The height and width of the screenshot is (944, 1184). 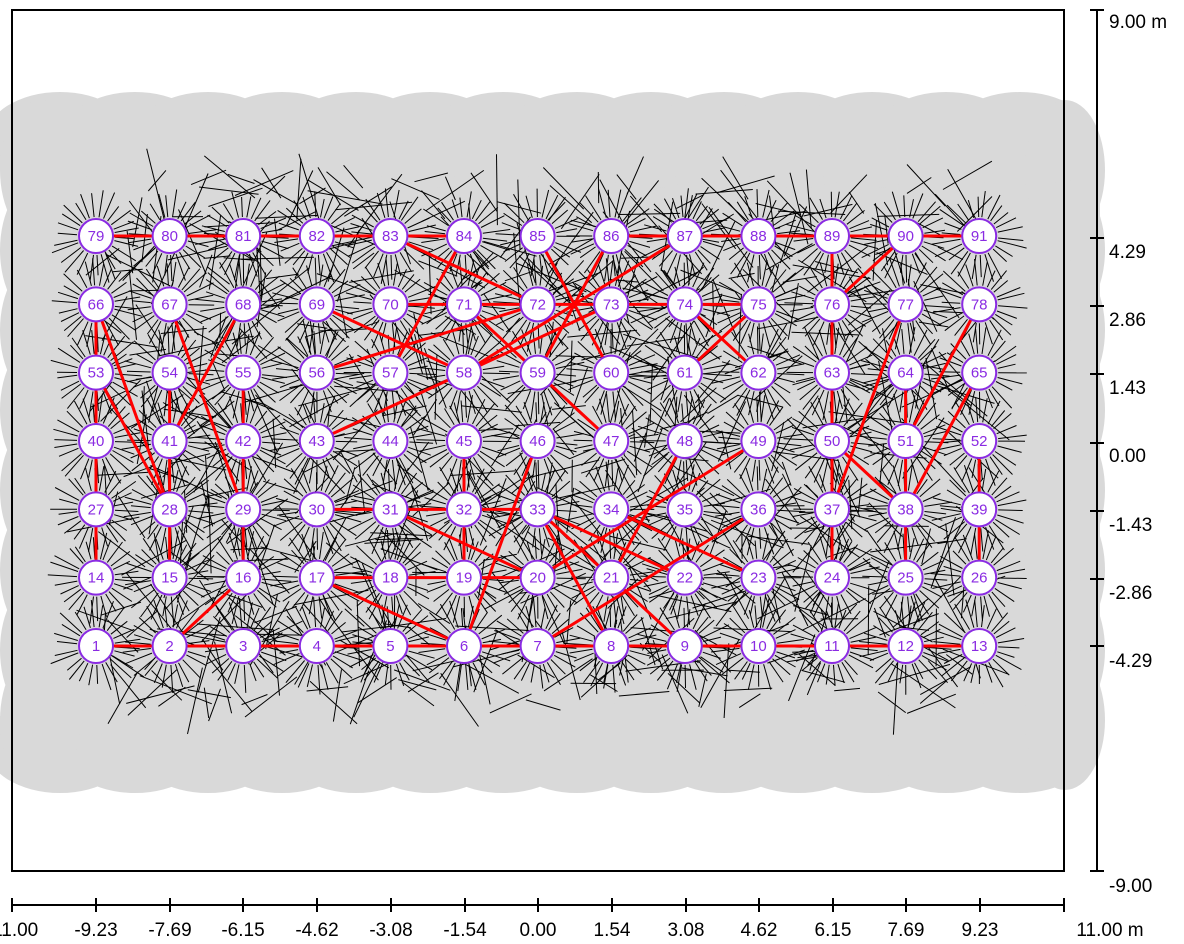 What do you see at coordinates (96, 236) in the screenshot?
I see `node: 79` at bounding box center [96, 236].